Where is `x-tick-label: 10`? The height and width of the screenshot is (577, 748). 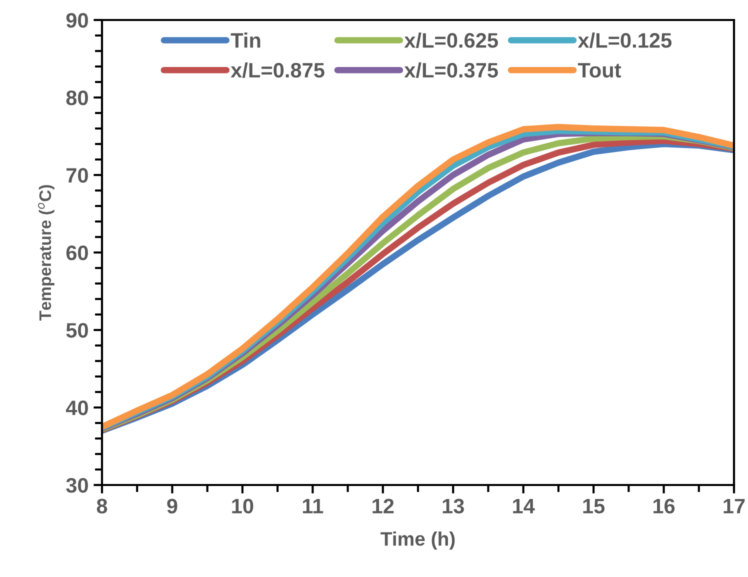 x-tick-label: 10 is located at coordinates (243, 506).